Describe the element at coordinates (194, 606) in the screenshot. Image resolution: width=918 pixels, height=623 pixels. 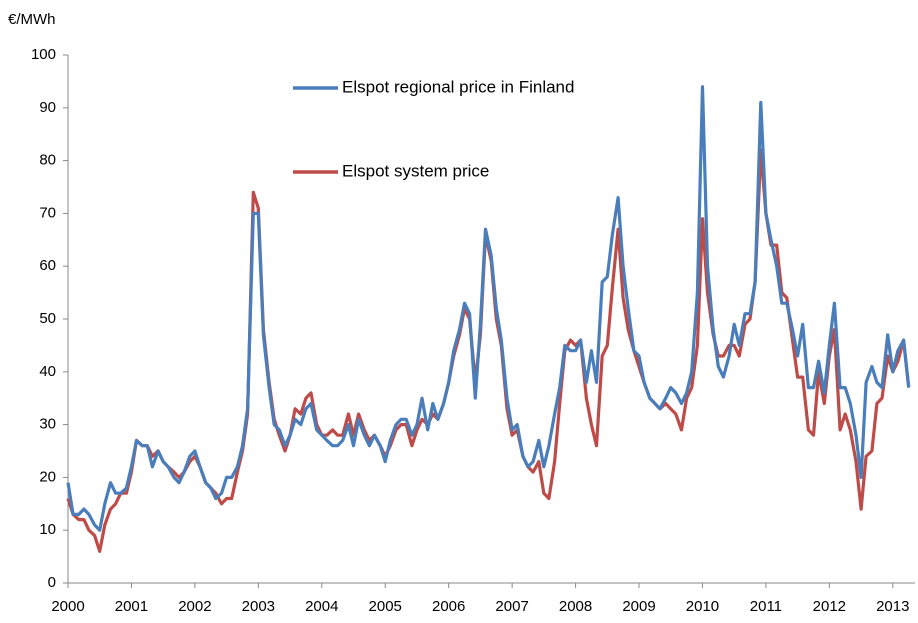
I see `x-tick-label: 2002` at that location.